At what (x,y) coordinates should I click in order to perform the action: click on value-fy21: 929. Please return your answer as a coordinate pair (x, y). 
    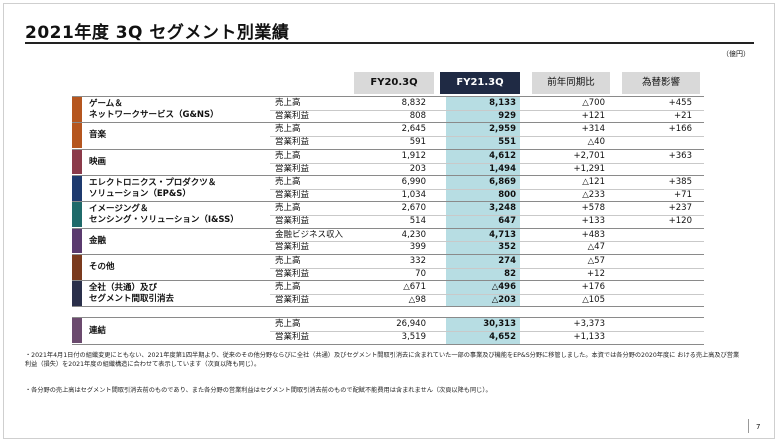
    Looking at the image, I should click on (507, 115).